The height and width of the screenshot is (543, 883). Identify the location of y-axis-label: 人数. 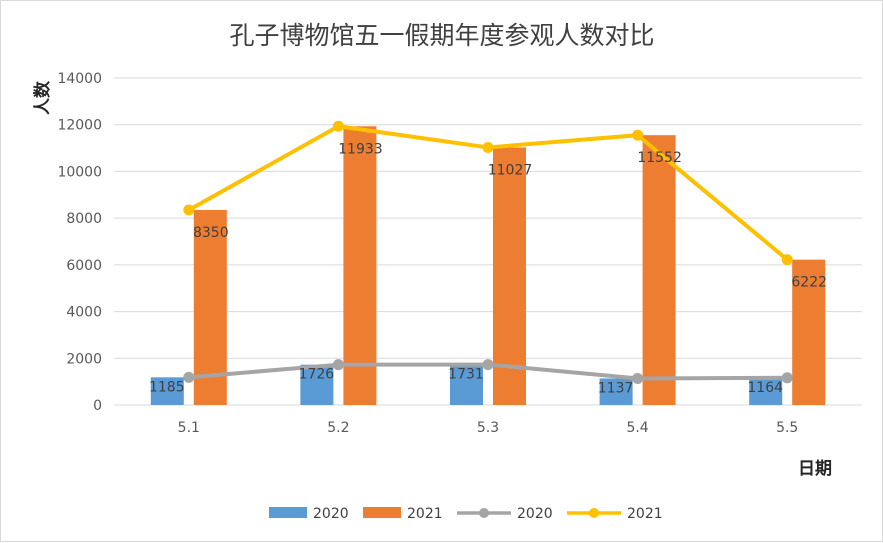
(42, 97).